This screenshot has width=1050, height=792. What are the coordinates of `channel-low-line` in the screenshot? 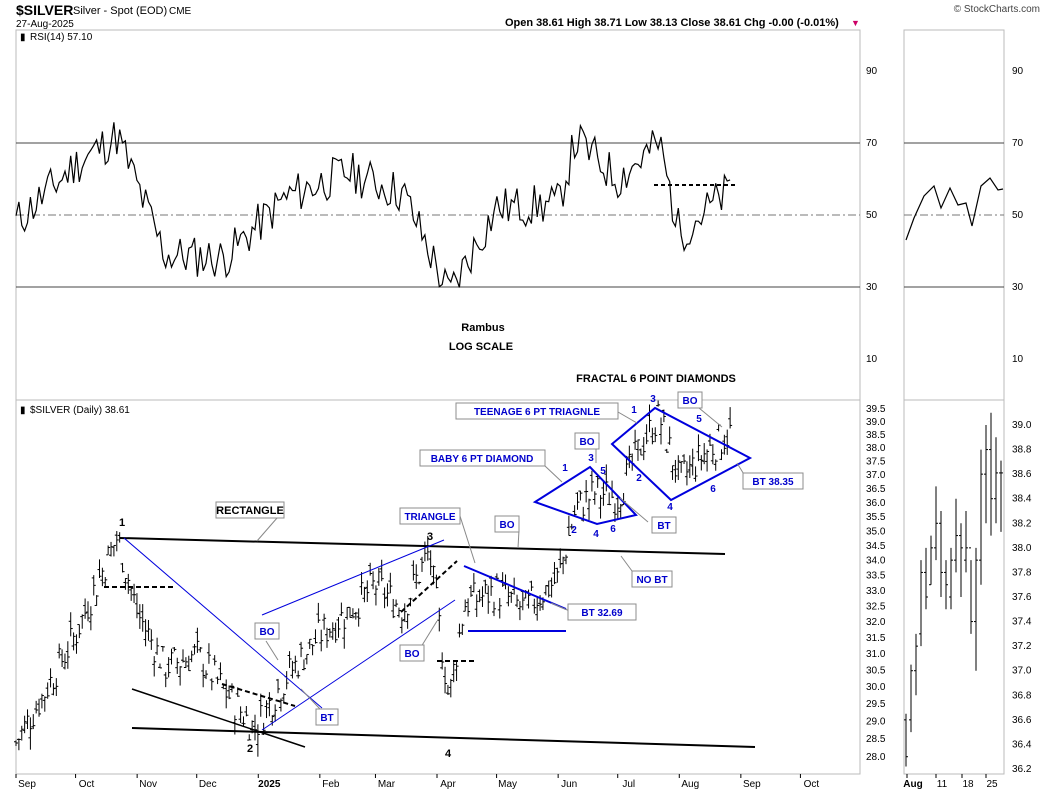 It's located at (218, 718).